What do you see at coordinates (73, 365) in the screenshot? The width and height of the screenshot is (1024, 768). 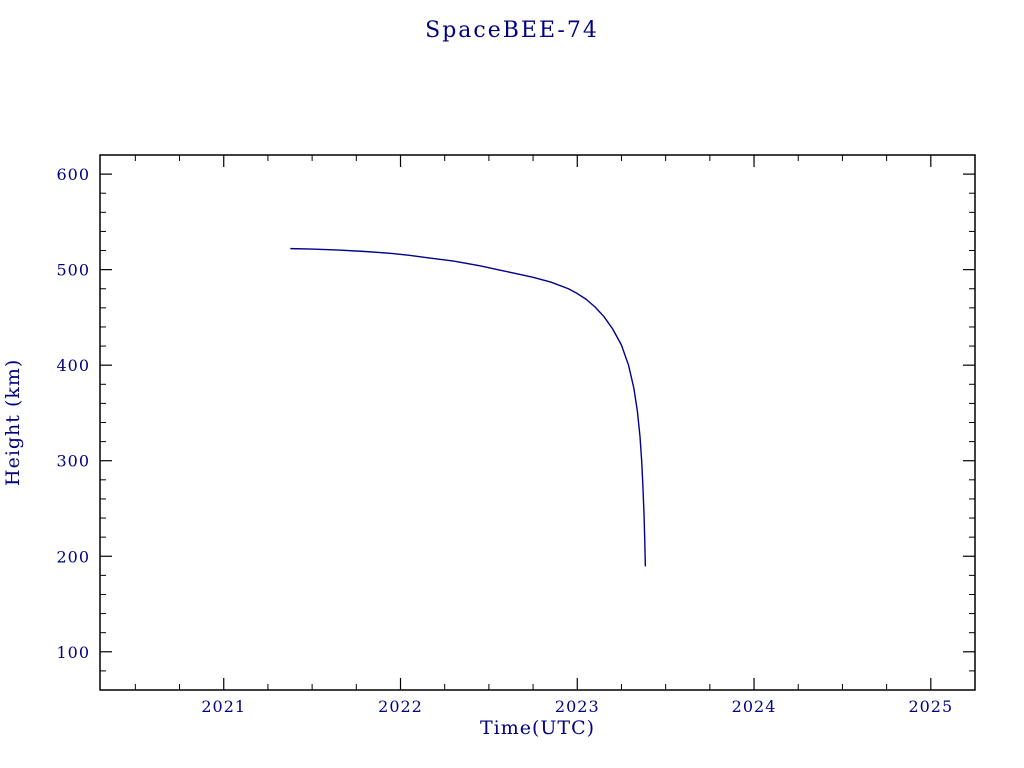 I see `y-tick-label: 400` at bounding box center [73, 365].